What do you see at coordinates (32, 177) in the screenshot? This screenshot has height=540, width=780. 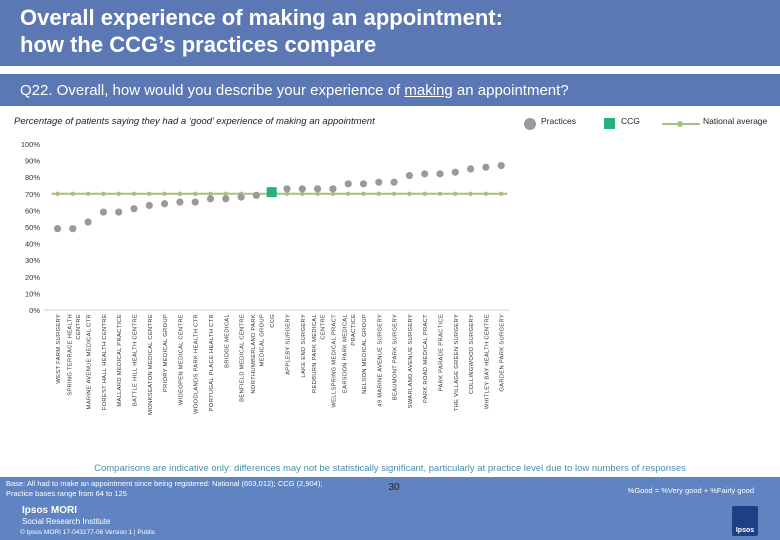 I see `y-tick-label: 80%` at bounding box center [32, 177].